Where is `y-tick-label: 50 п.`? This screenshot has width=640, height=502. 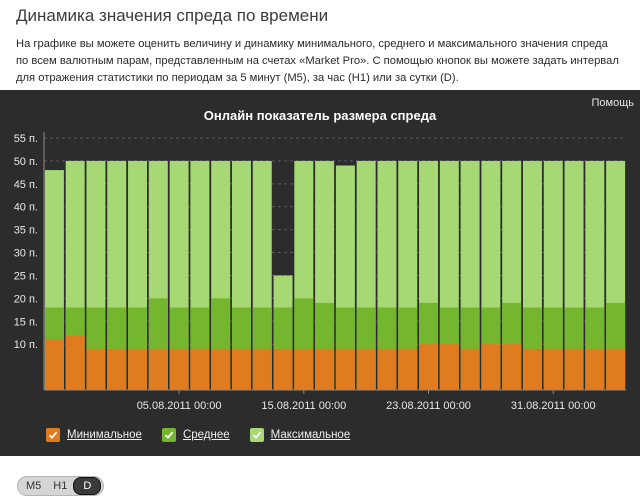 y-tick-label: 50 п. is located at coordinates (26, 162).